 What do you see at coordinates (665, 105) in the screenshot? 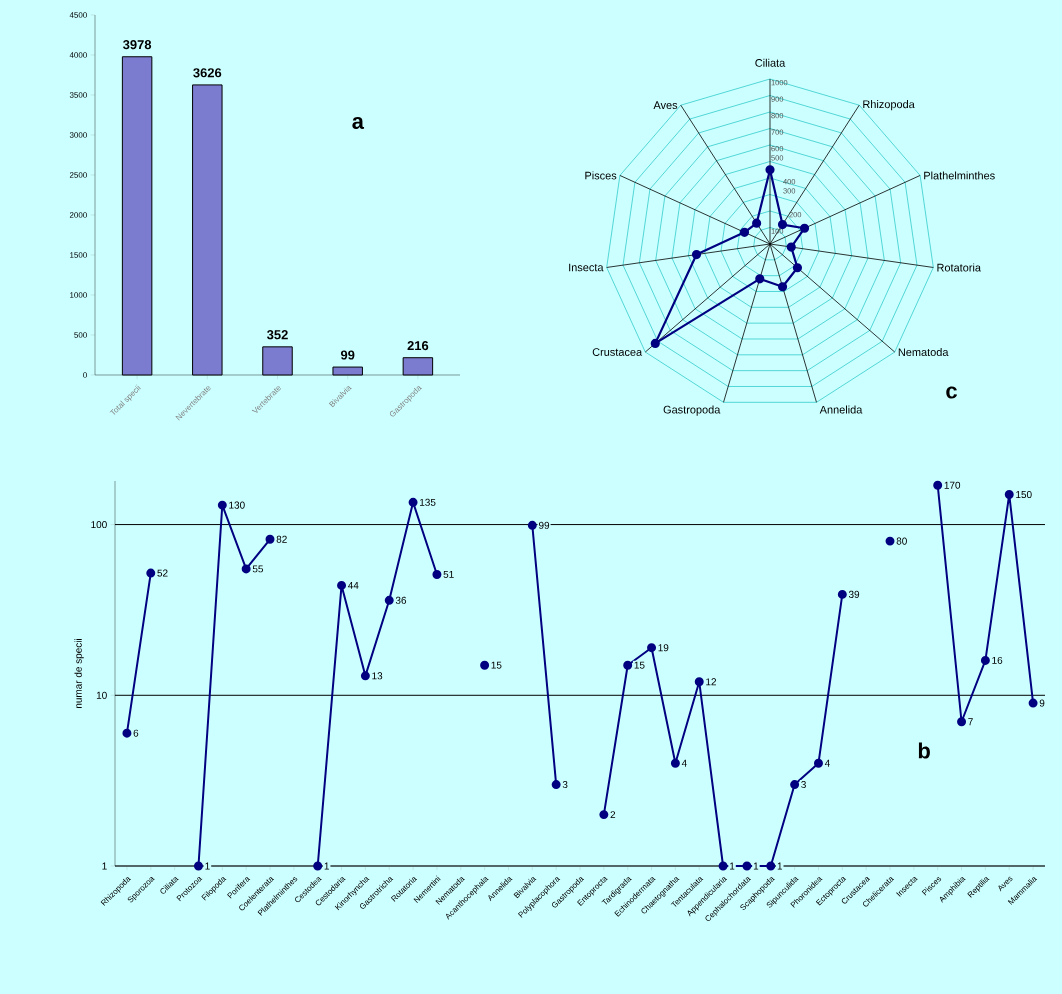
I see `spoke-label: Aves` at bounding box center [665, 105].